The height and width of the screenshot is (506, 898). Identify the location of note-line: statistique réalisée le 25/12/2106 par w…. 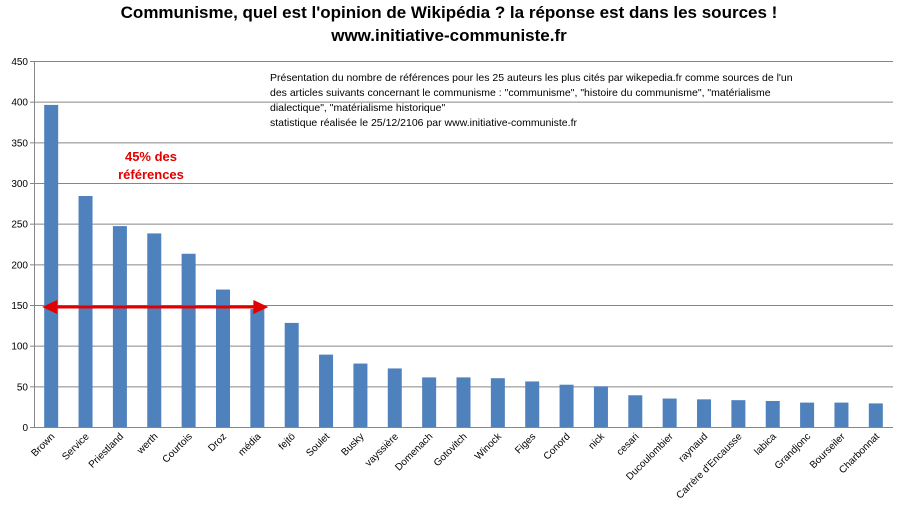
(423, 123).